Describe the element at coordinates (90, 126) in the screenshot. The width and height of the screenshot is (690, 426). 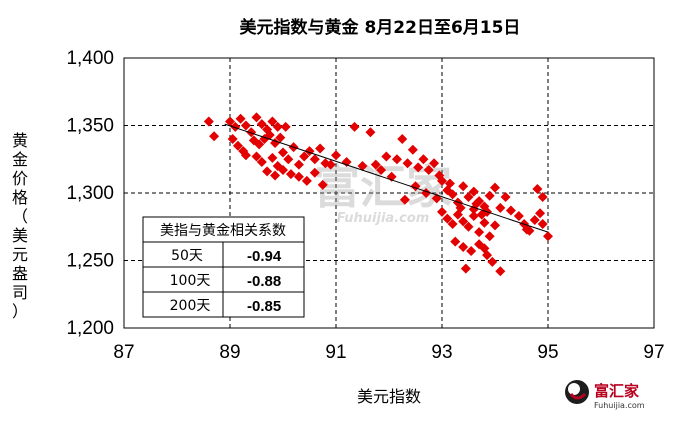
I see `y-tick-label: 1,350` at that location.